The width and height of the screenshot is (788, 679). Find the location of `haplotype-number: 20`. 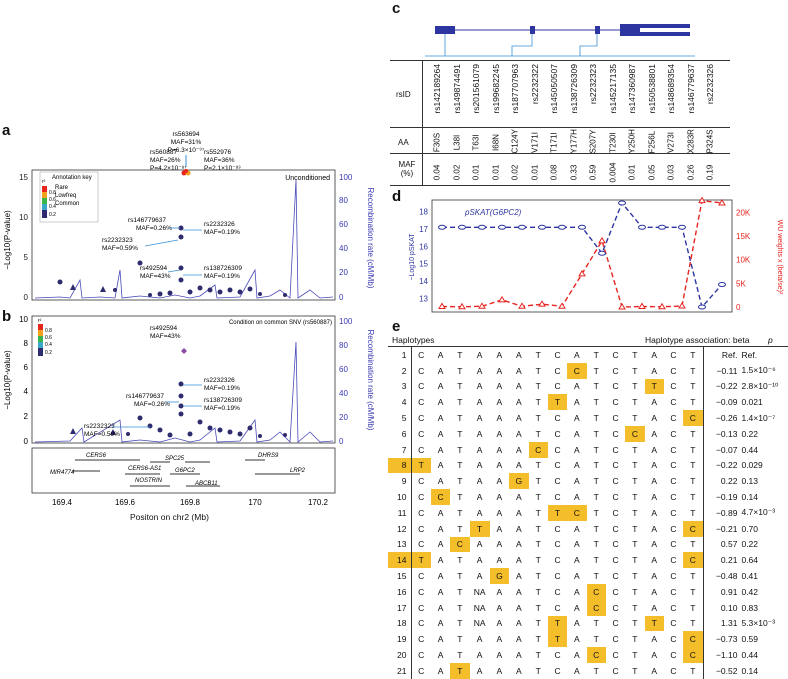

haplotype-number: 20 is located at coordinates (400, 655).